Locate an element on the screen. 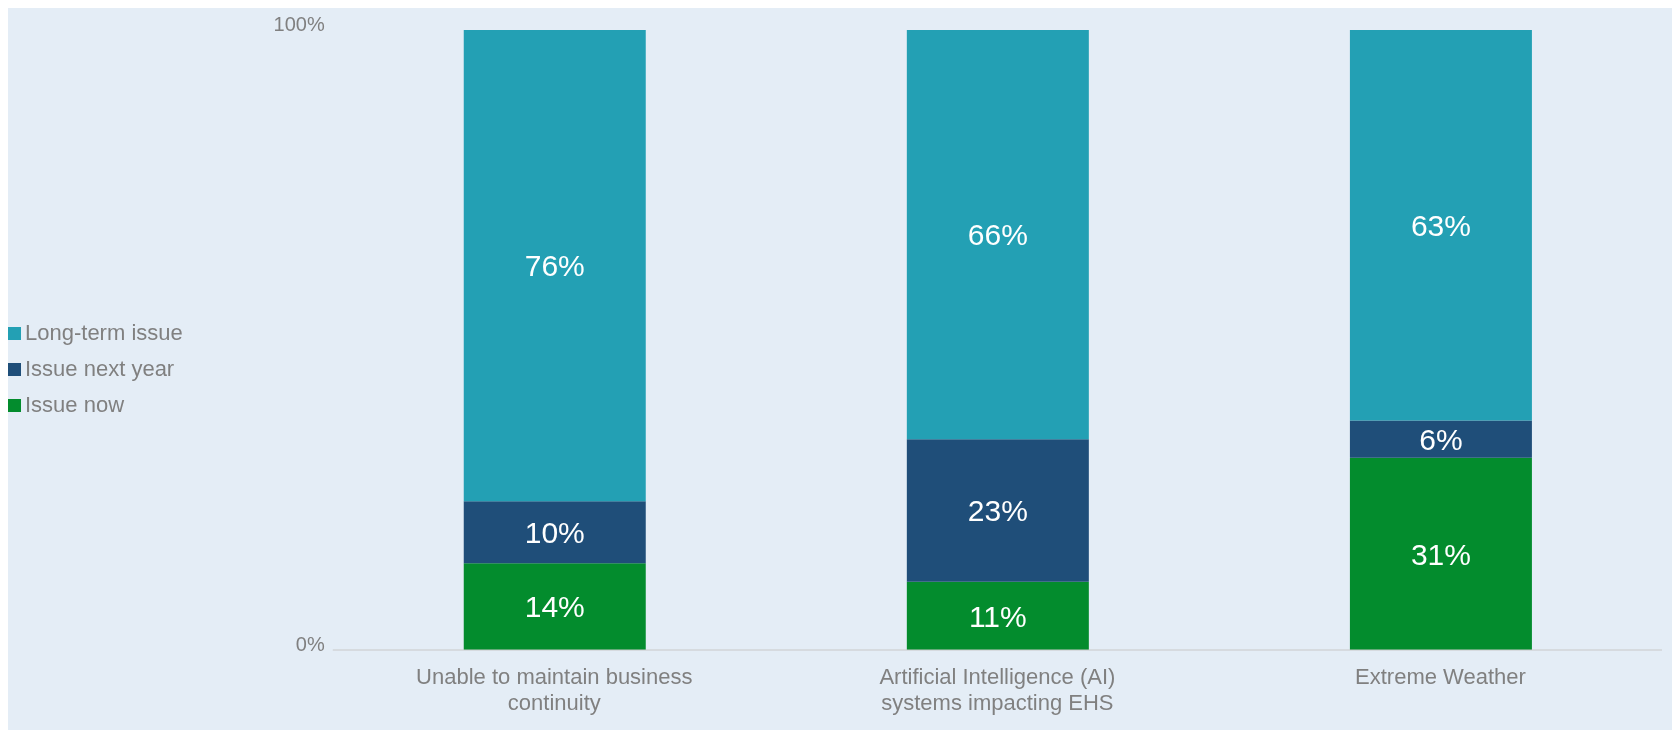 The height and width of the screenshot is (738, 1680). y-tick-label: 100% is located at coordinates (299, 24).